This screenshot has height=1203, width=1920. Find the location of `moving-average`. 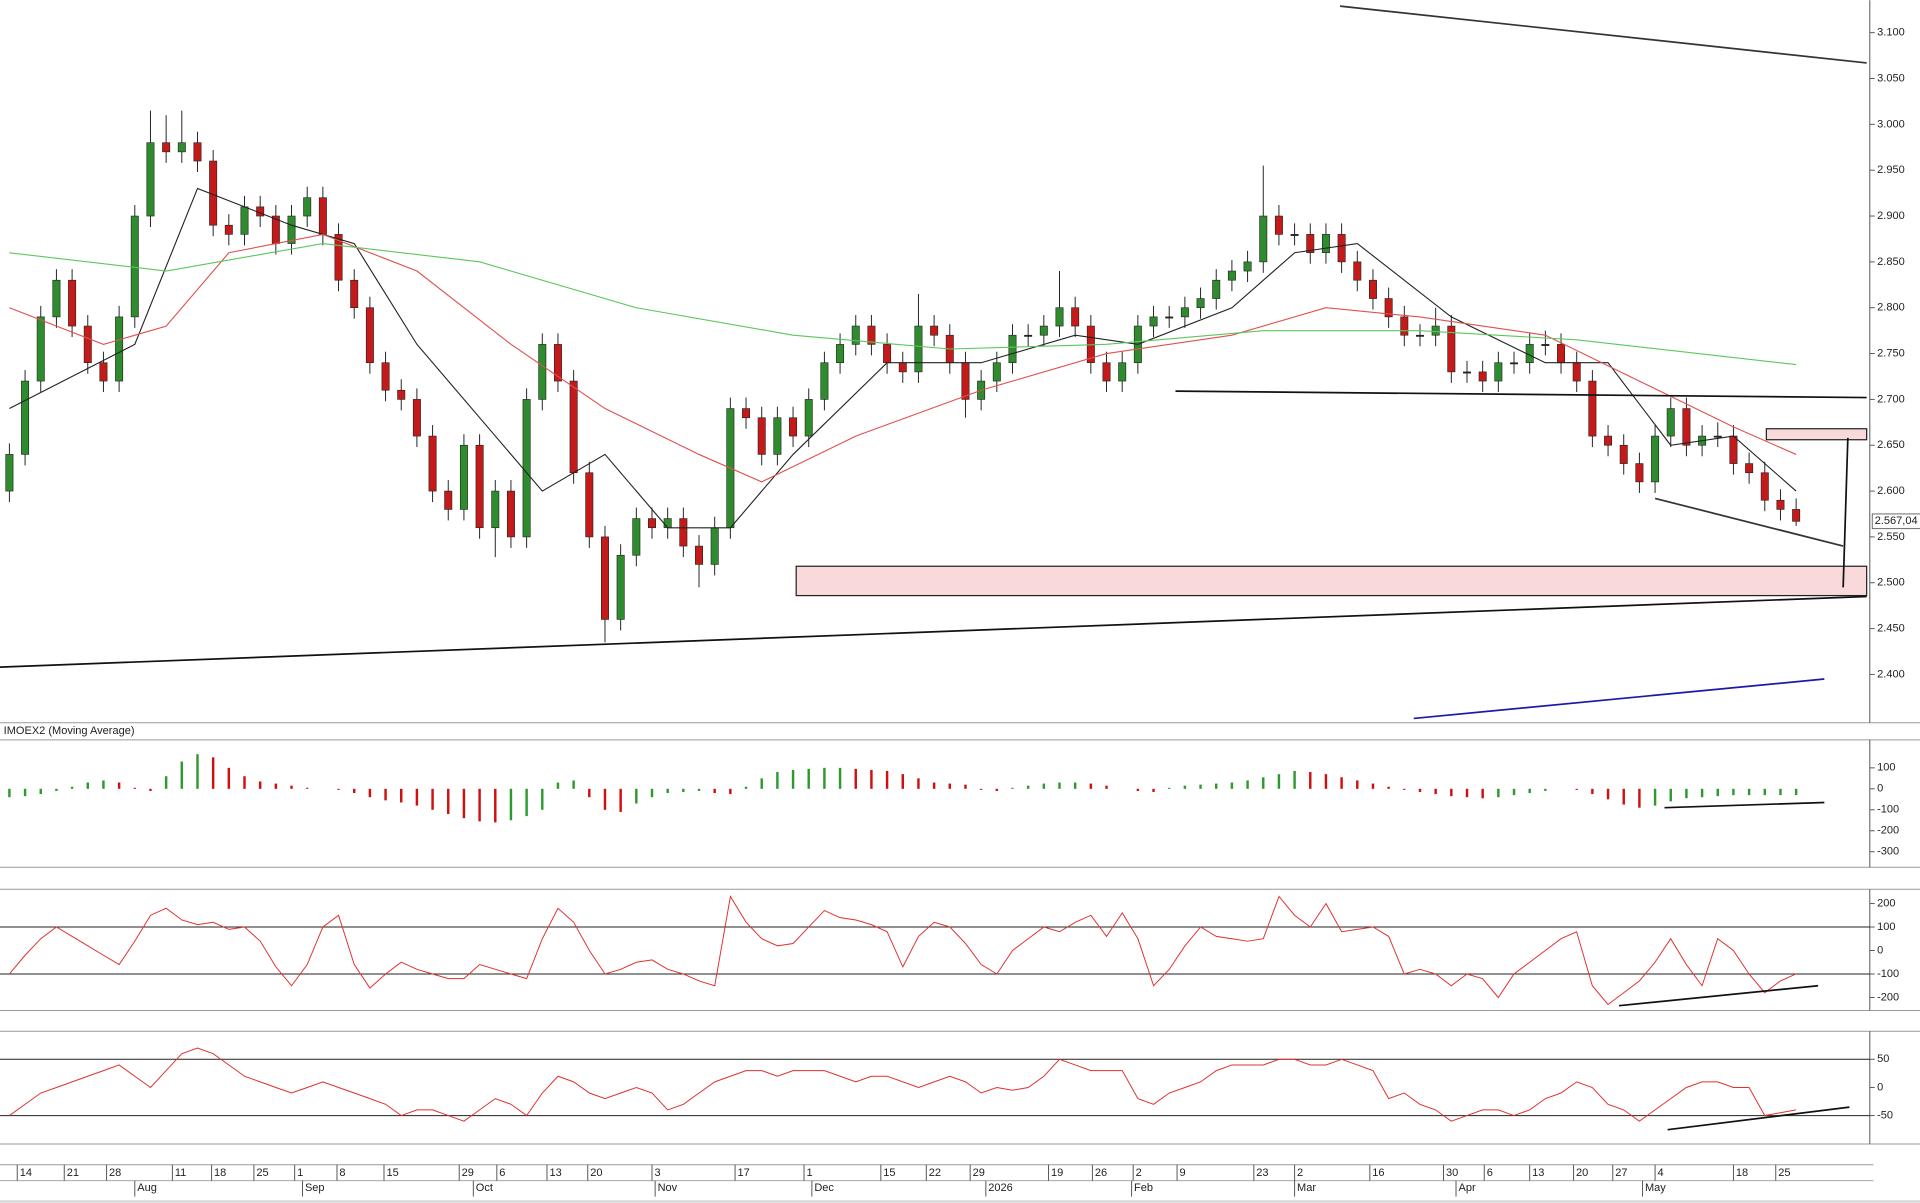

moving-average is located at coordinates (903, 304).